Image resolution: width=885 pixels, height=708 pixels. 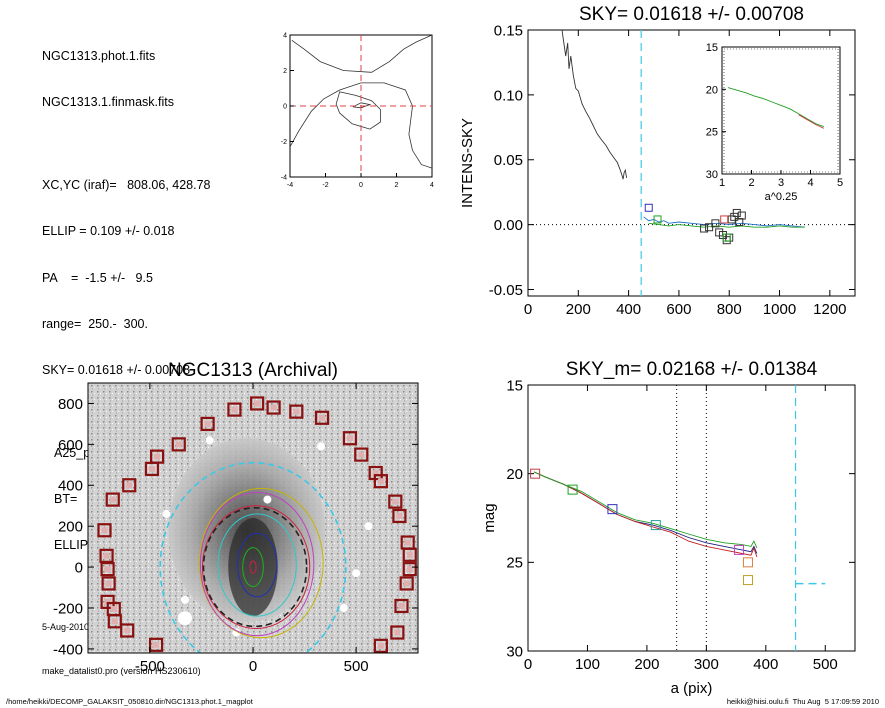 I want to click on contour-xtick-label: 0, so click(x=361, y=185).